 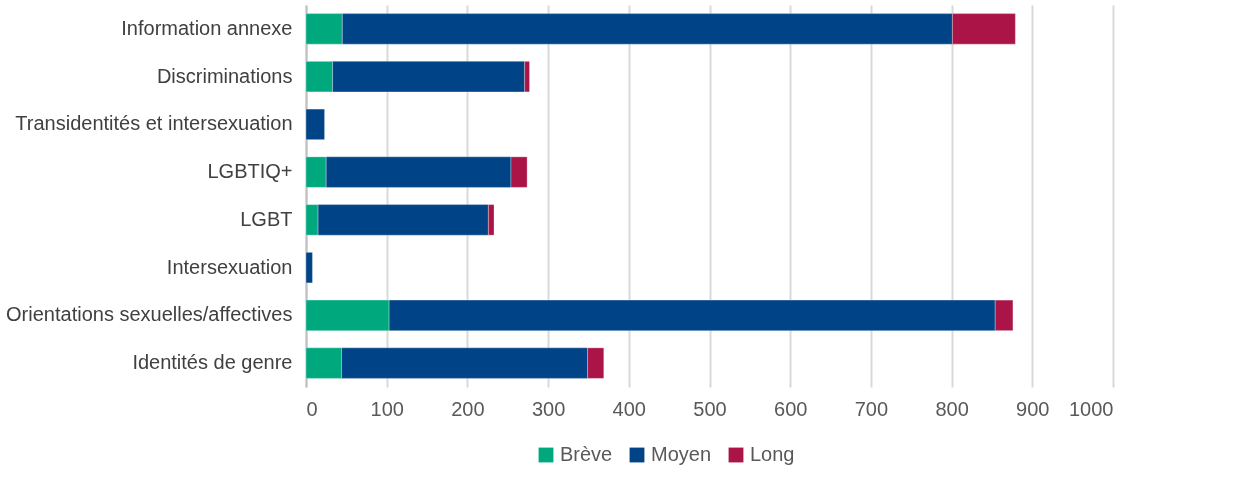 I want to click on x-tick-label: 700, so click(x=871, y=408).